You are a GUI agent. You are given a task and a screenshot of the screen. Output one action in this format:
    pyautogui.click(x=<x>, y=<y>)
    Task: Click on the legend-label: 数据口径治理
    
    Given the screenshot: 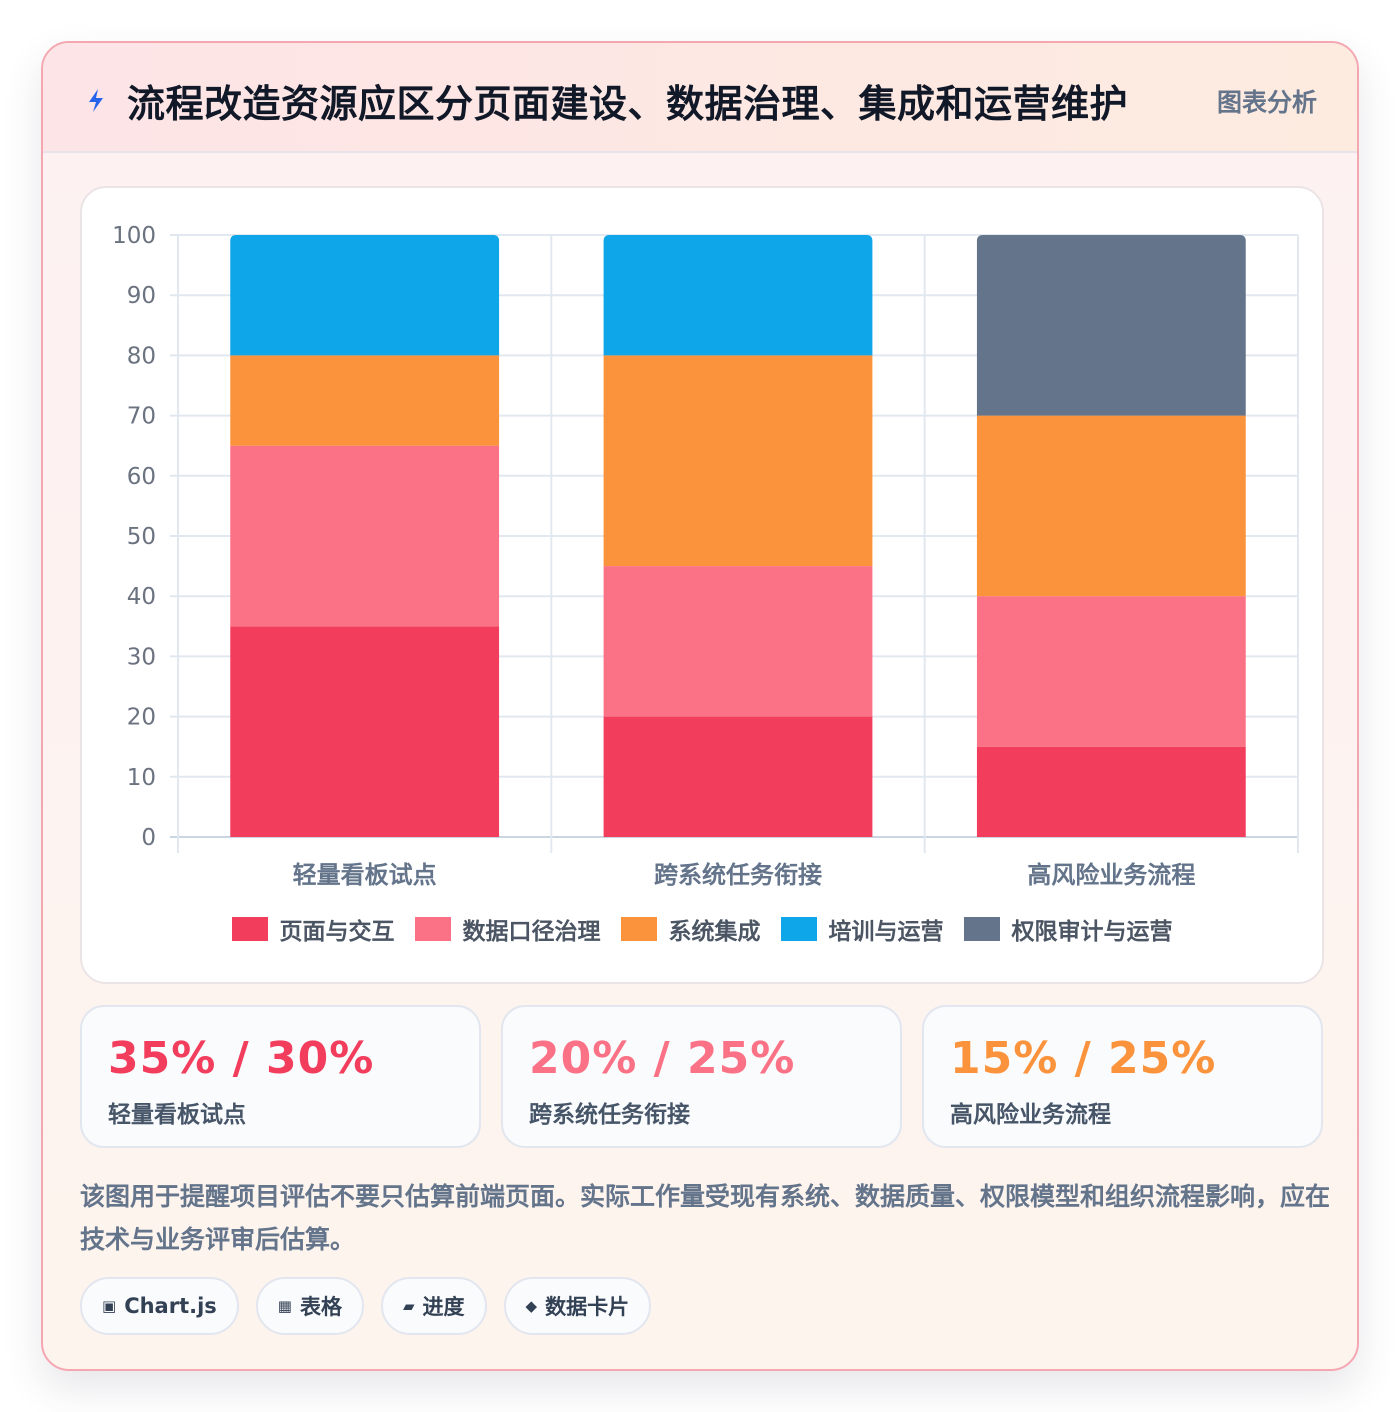 What is the action you would take?
    pyautogui.click(x=531, y=932)
    